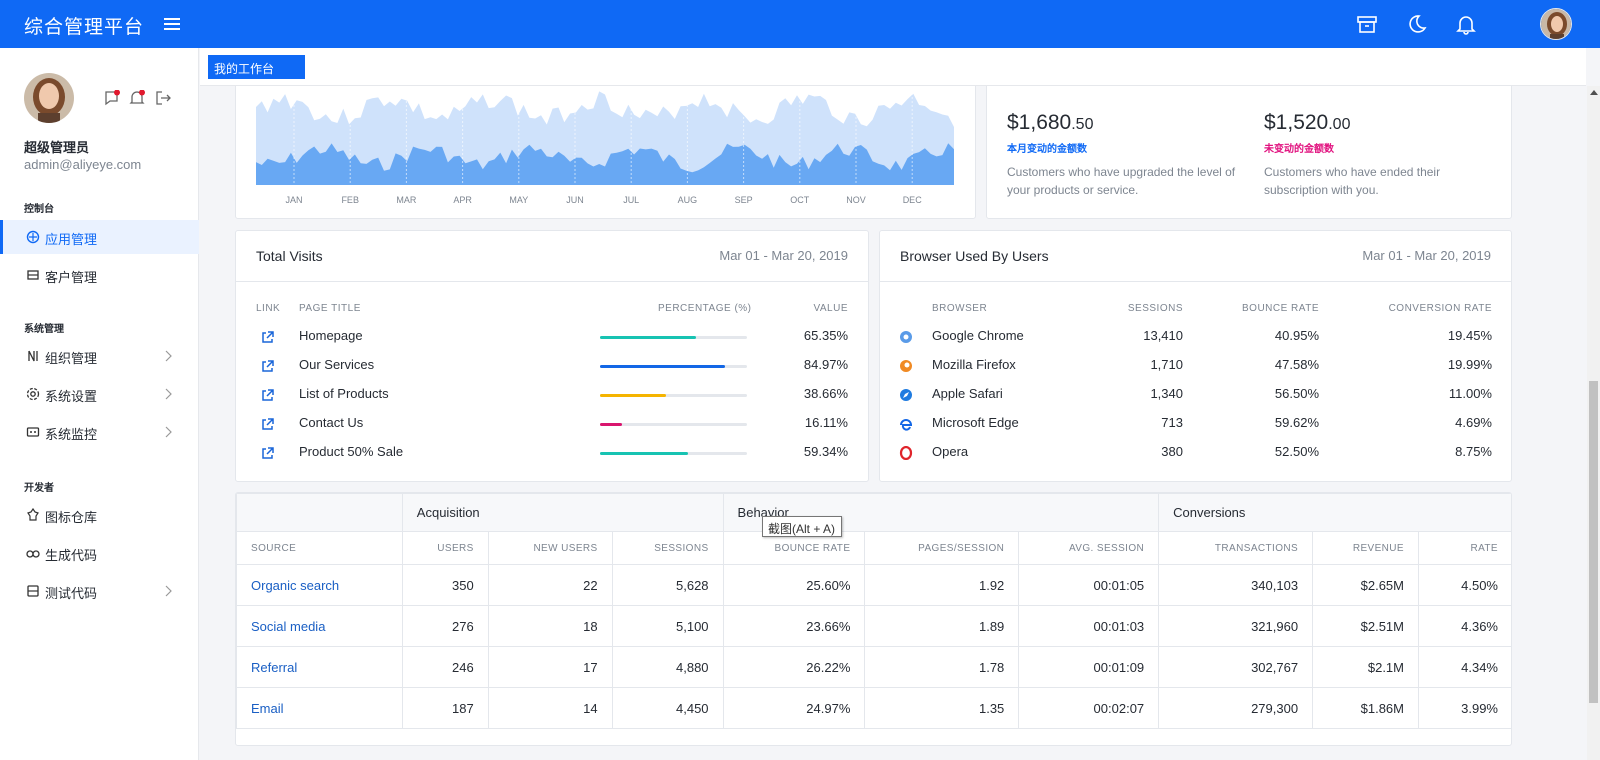  What do you see at coordinates (99, 432) in the screenshot?
I see `sidebar-item-system-monitor: 系统监控` at bounding box center [99, 432].